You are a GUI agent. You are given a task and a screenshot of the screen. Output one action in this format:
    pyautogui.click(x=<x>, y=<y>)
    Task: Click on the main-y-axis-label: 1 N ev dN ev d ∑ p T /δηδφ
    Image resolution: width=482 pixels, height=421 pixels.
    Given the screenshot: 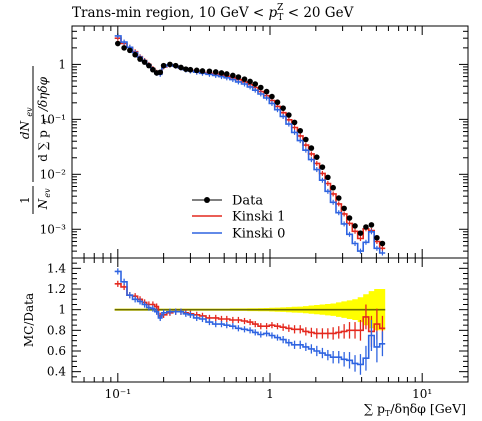 What is the action you would take?
    pyautogui.click(x=35, y=140)
    